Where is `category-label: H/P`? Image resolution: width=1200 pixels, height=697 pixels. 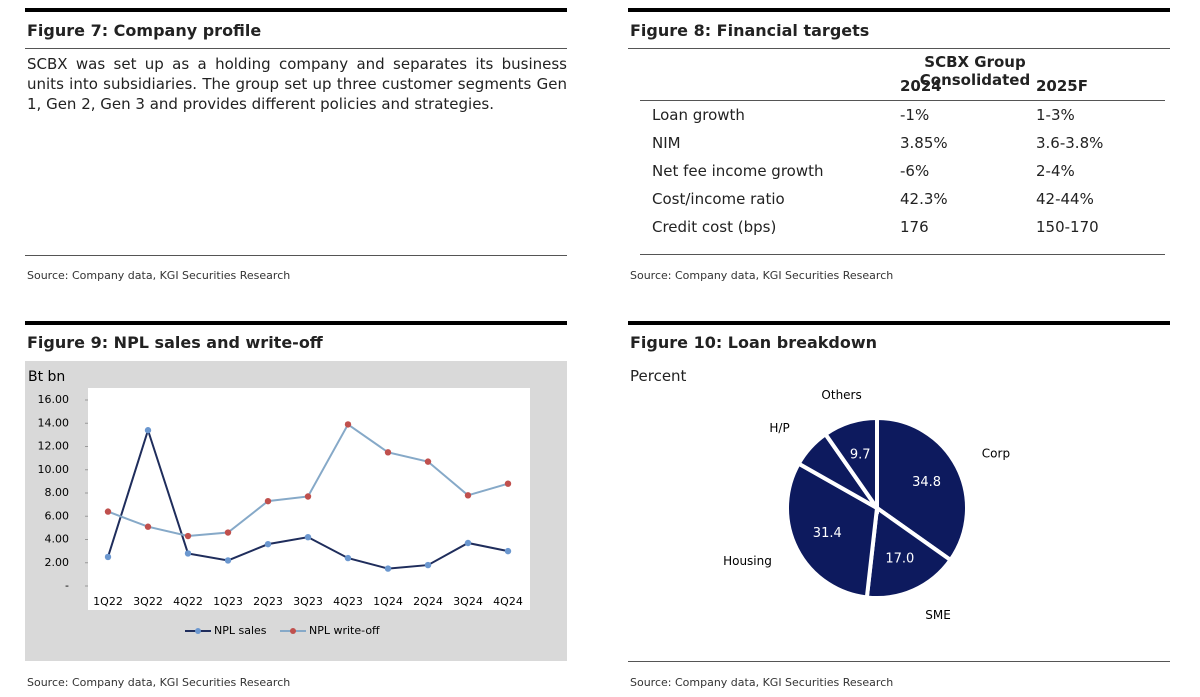 category-label: H/P is located at coordinates (779, 428).